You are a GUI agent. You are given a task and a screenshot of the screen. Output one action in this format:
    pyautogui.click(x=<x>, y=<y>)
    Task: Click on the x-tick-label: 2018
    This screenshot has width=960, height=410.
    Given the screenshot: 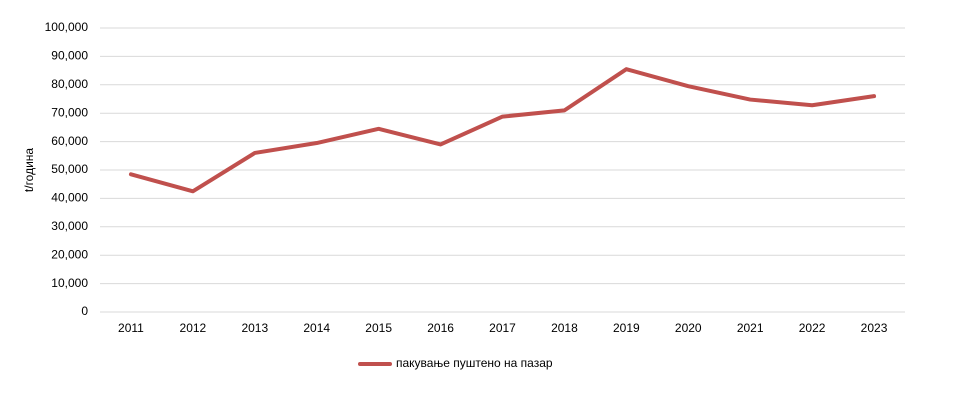 What is the action you would take?
    pyautogui.click(x=564, y=328)
    